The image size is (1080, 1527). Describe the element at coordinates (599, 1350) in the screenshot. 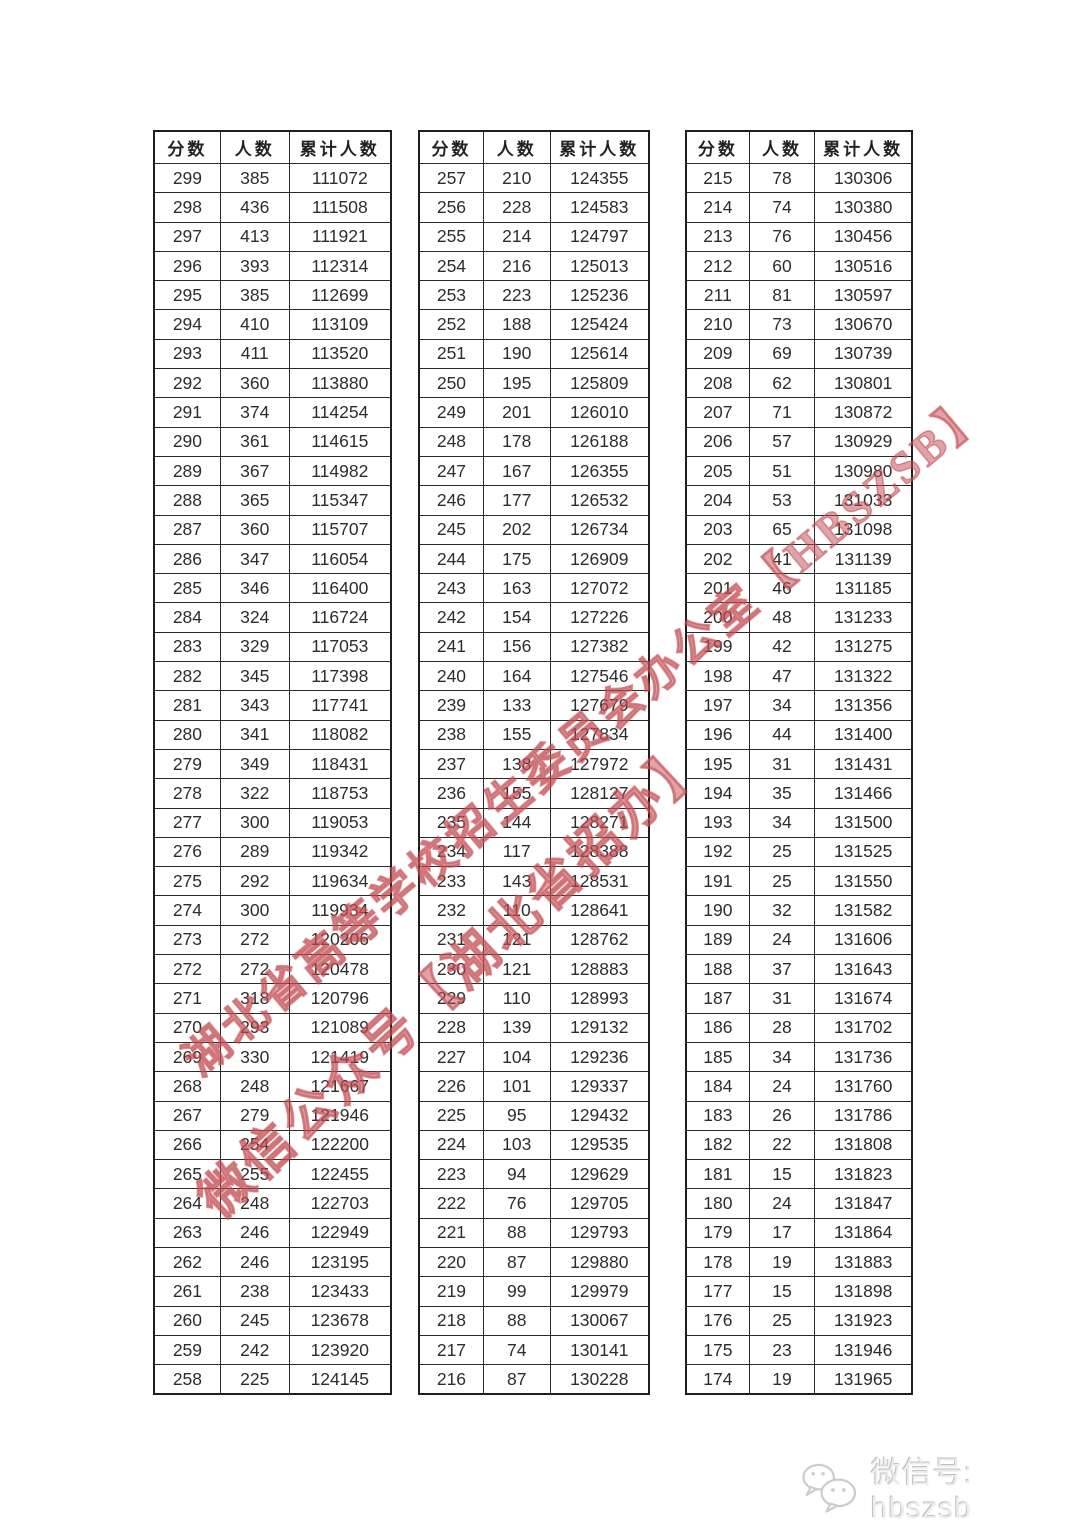

I see `cumulative-cell: 130141` at that location.